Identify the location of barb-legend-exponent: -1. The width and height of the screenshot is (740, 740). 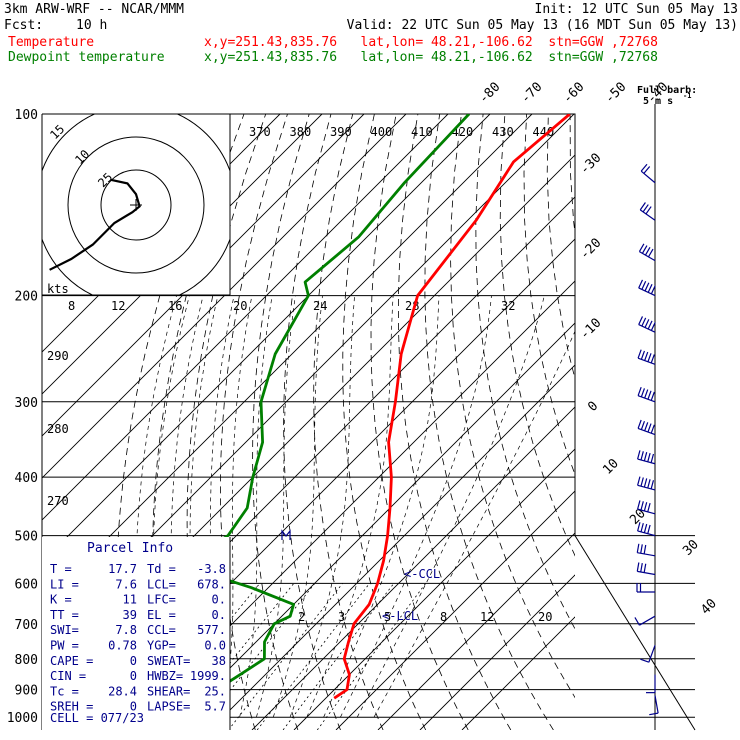
(687, 96).